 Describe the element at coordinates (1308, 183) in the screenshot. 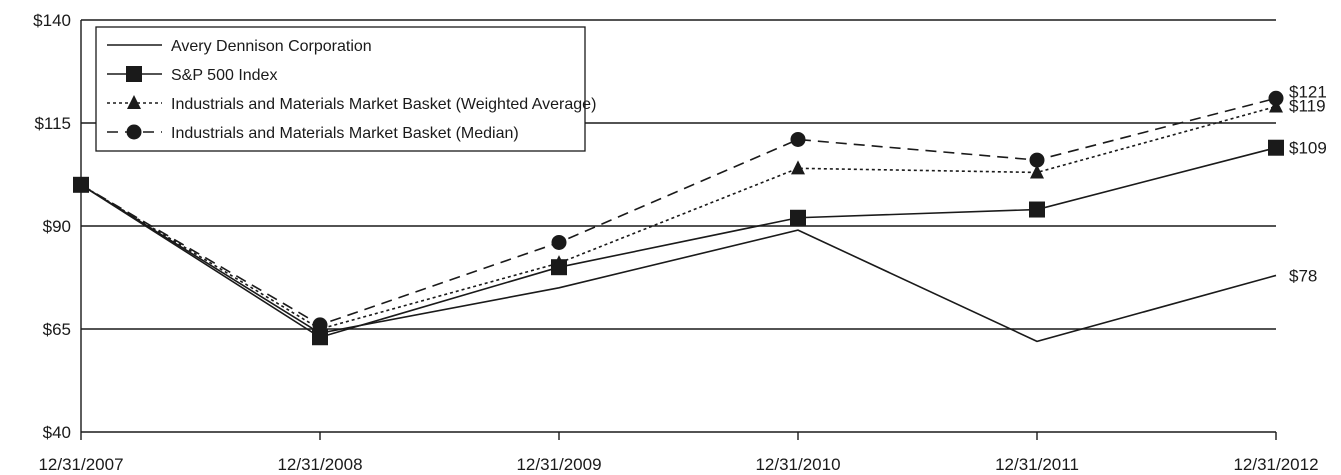

I see `end-labels: $78 $109 $119$121` at that location.